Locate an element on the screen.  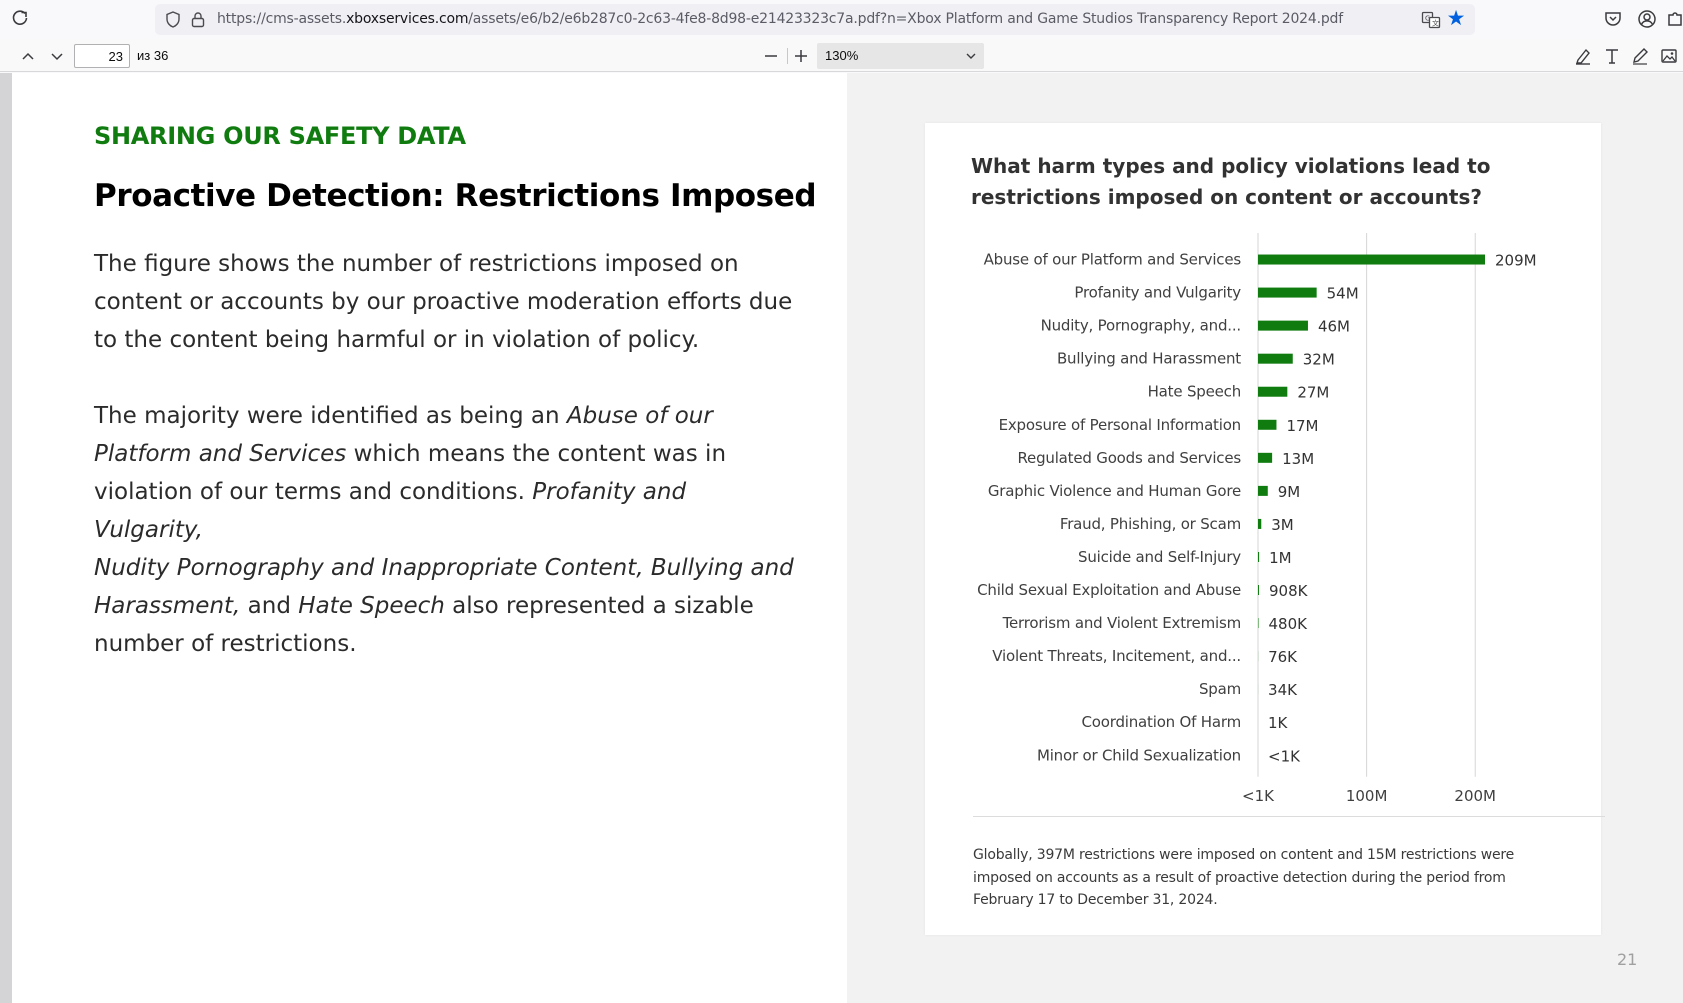
value-label: 27M is located at coordinates (1313, 393).